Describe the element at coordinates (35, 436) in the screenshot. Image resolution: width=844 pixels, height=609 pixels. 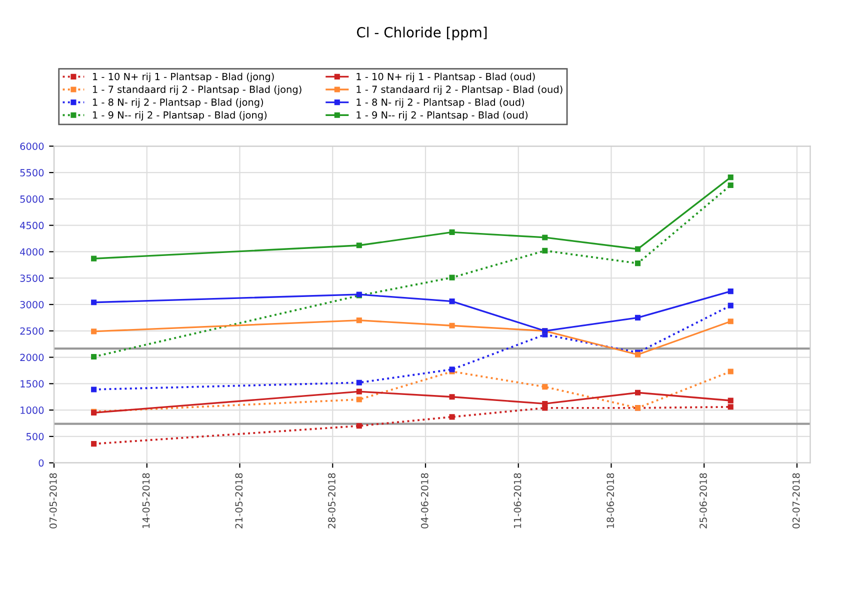
I see `y-tick-label: 500` at that location.